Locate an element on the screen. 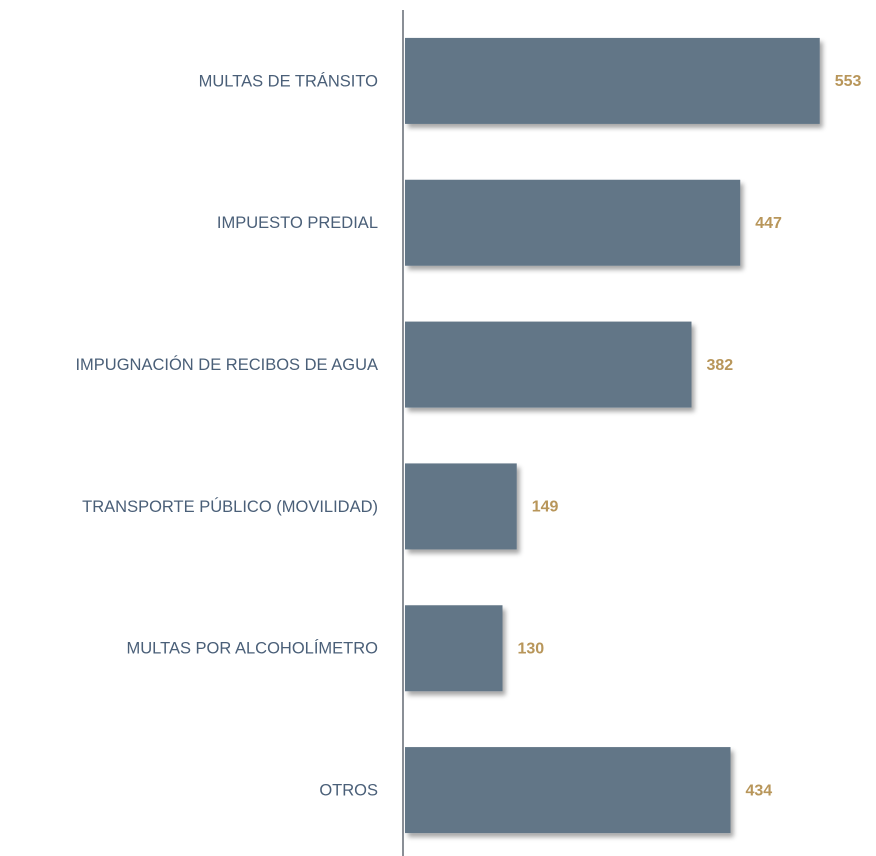 The height and width of the screenshot is (856, 876). category-label: IMPUESTO PREDIAL is located at coordinates (297, 223).